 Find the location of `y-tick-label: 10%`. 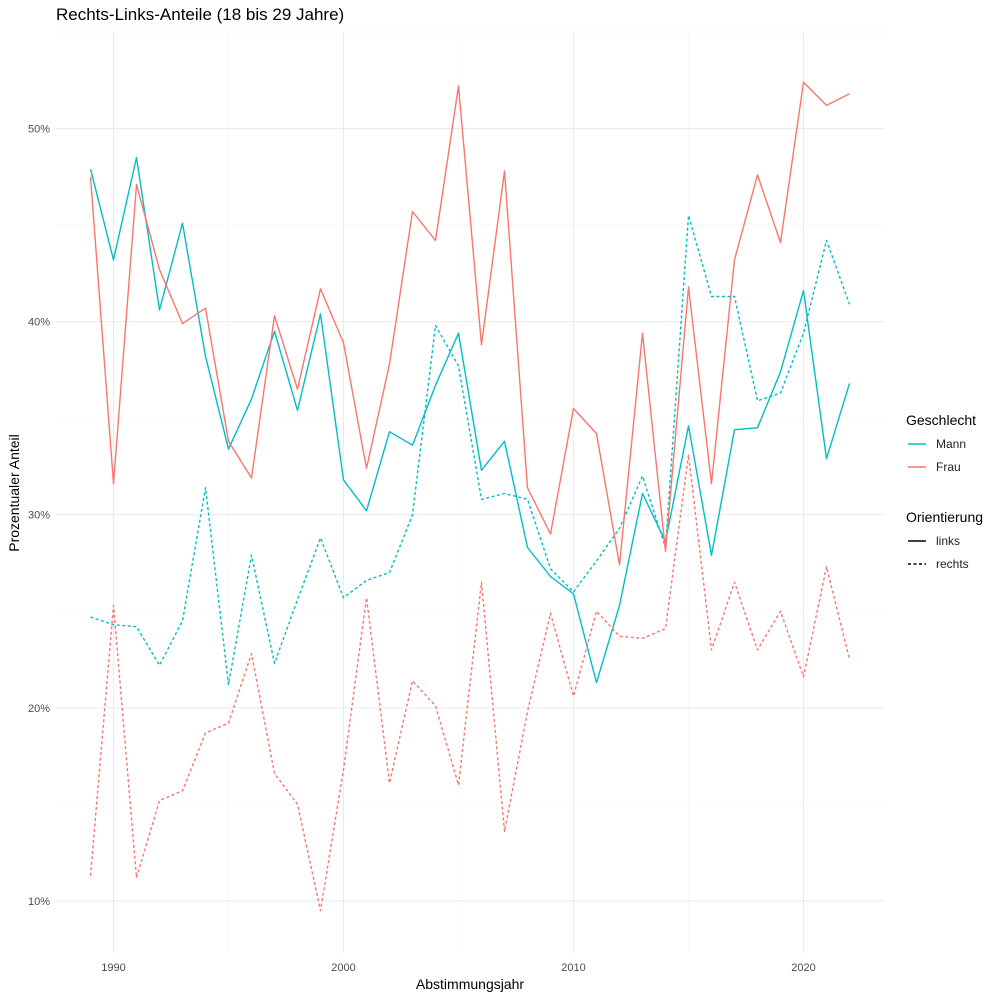

y-tick-label: 10% is located at coordinates (39, 902).